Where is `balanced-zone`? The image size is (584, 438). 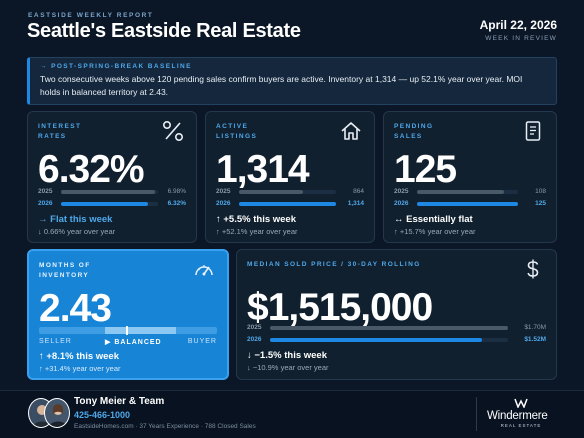
balanced-zone is located at coordinates (140, 330).